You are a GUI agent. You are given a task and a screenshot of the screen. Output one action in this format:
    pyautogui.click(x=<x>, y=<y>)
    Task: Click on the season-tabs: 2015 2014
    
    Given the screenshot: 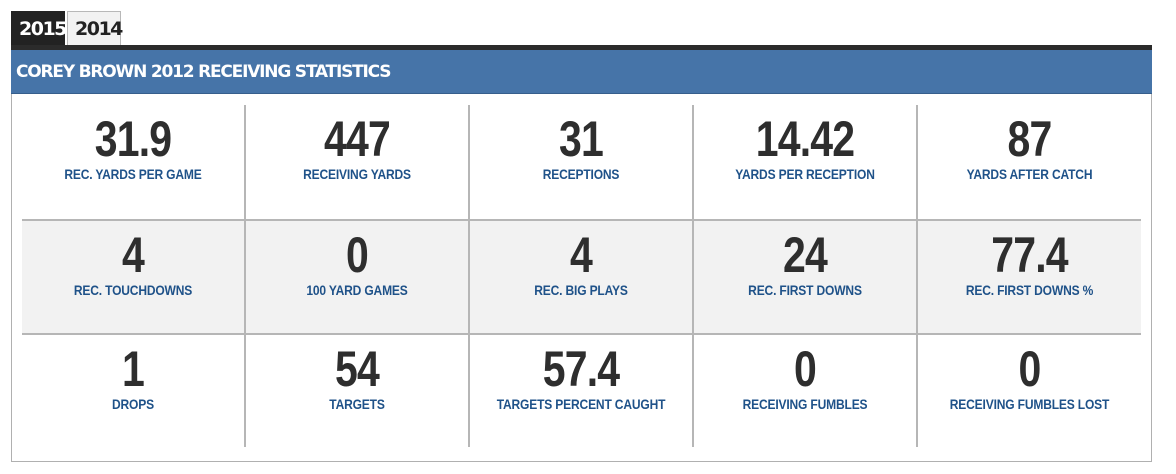 What is the action you would take?
    pyautogui.click(x=67, y=28)
    